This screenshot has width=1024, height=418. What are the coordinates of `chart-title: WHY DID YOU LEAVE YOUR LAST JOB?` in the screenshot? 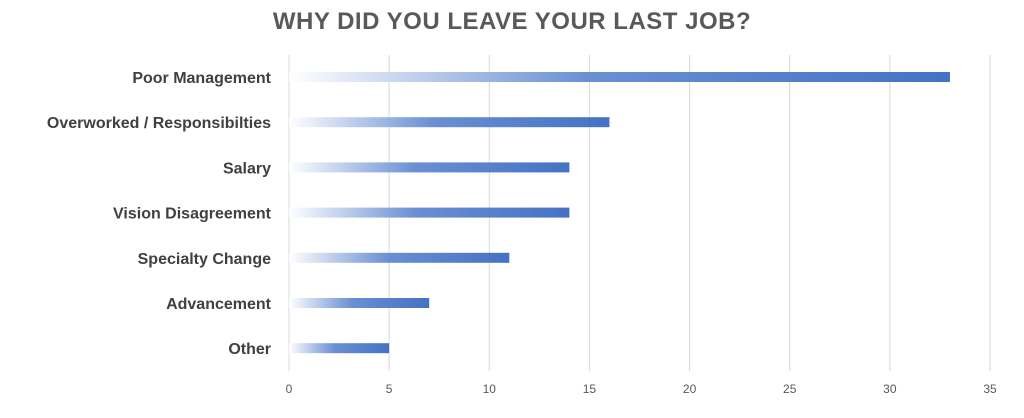 It's located at (512, 21).